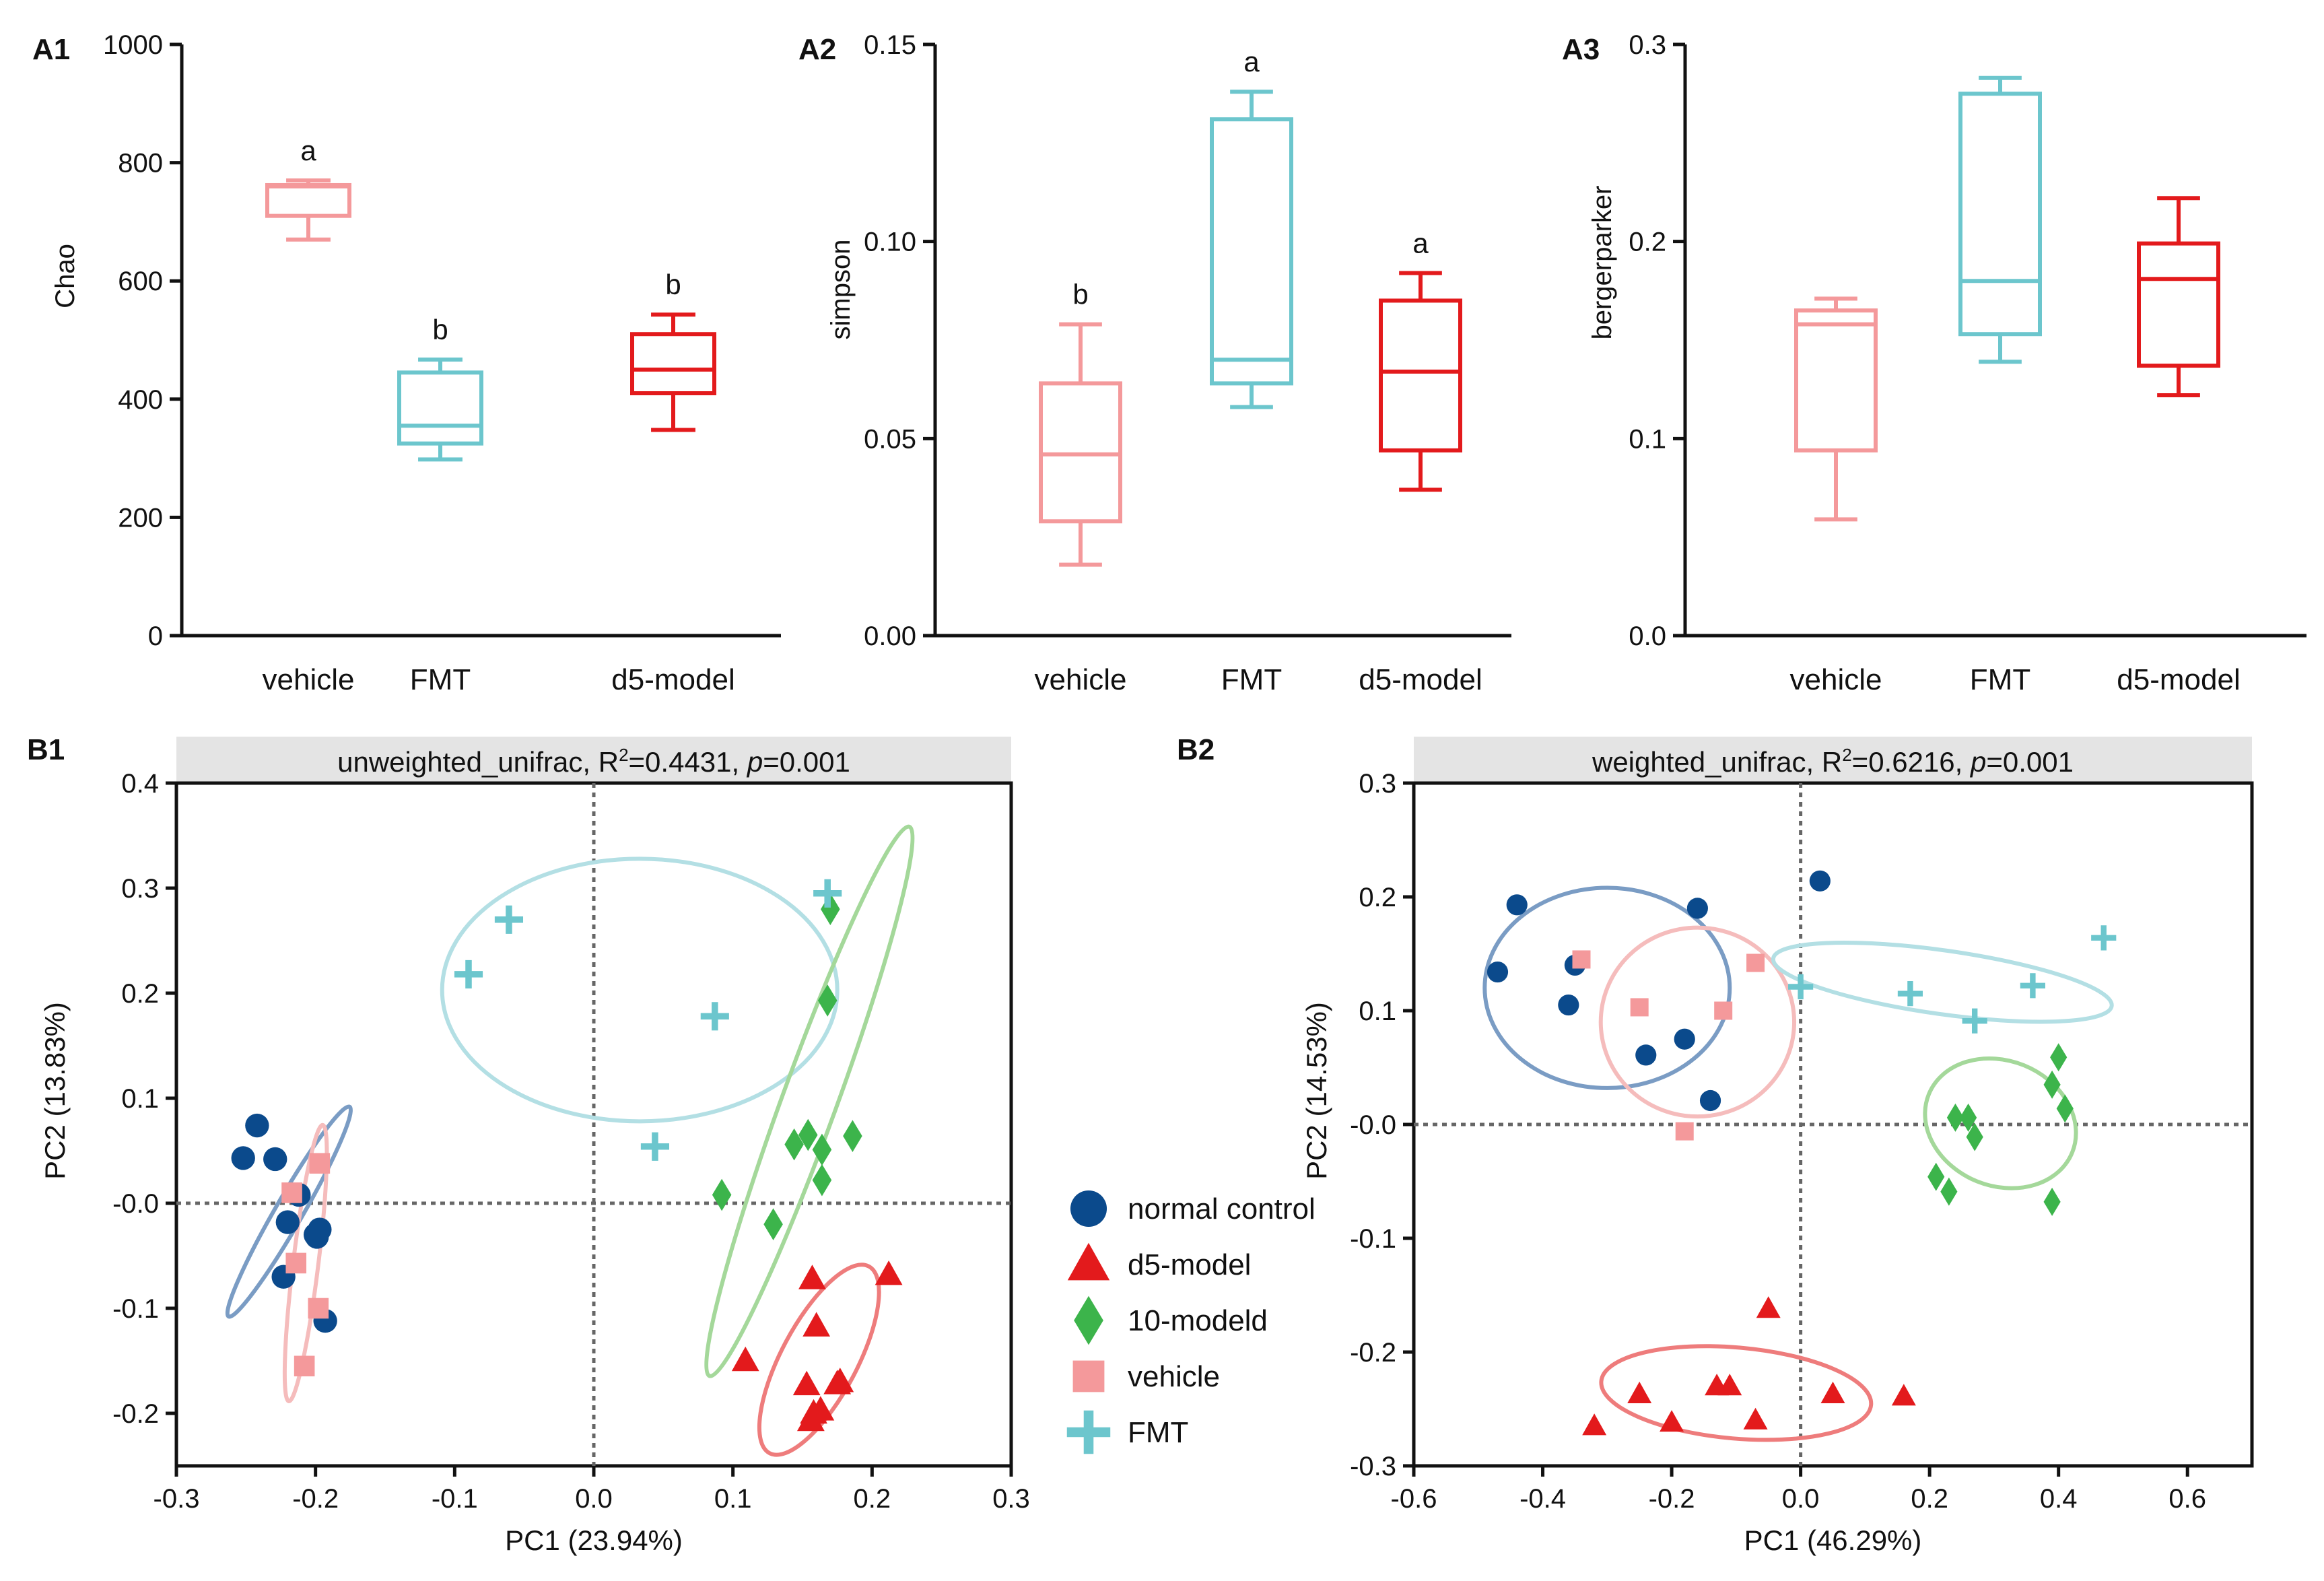 This screenshot has width=2324, height=1581. I want to click on facet-strip, so click(593, 760).